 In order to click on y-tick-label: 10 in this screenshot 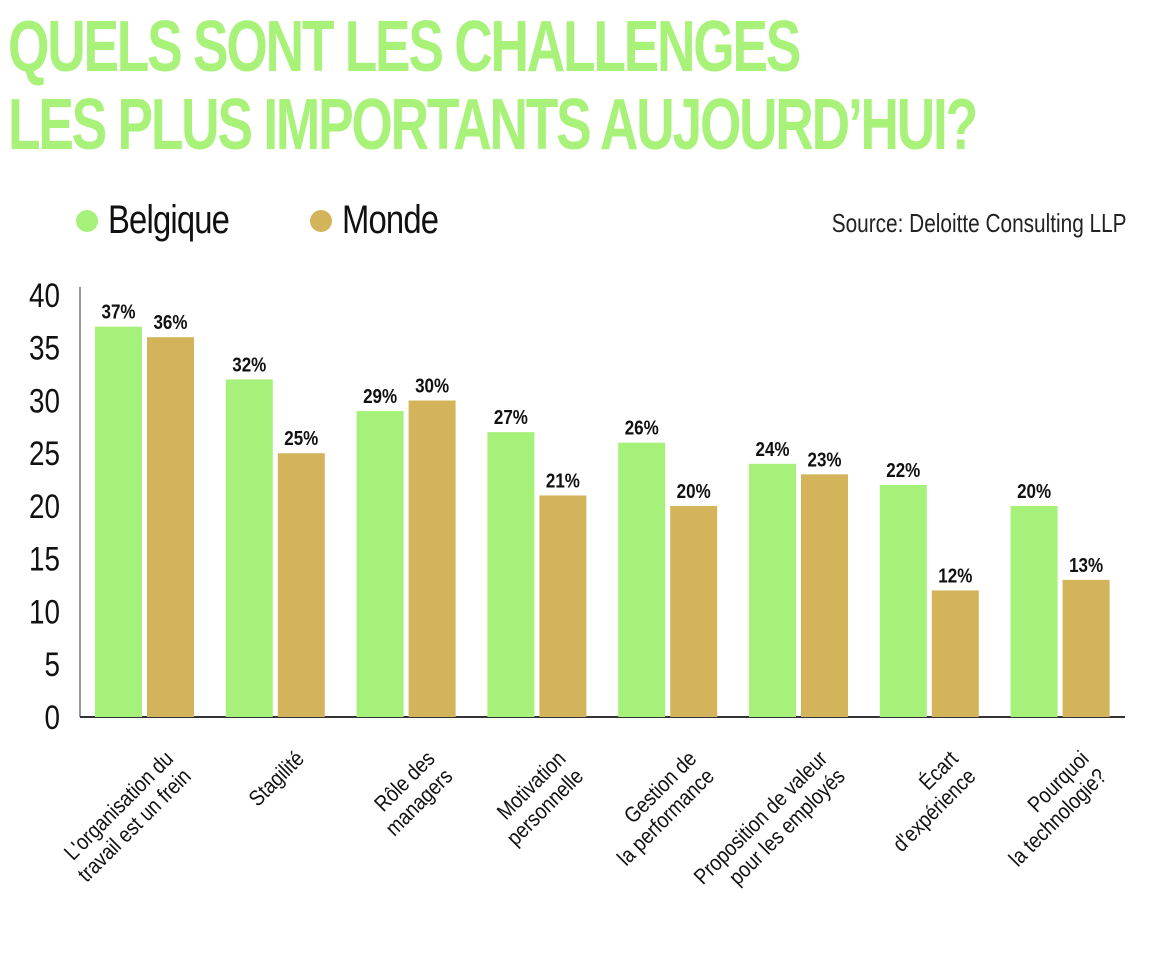, I will do `click(44, 612)`.